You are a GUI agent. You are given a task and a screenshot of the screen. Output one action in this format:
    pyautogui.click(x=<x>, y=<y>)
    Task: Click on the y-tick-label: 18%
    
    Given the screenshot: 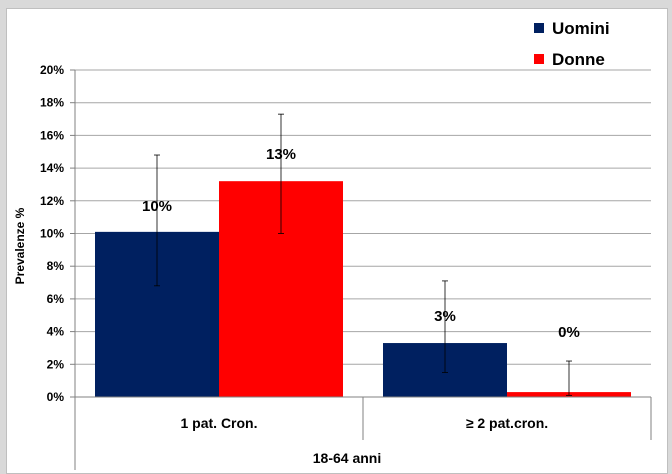 What is the action you would take?
    pyautogui.click(x=52, y=103)
    